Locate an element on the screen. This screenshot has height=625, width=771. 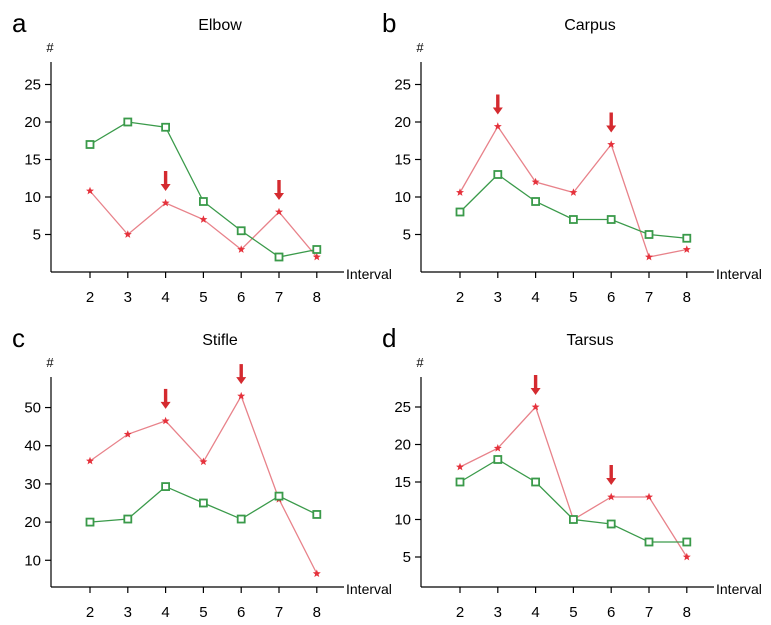
panel-letter: c is located at coordinates (18, 338).